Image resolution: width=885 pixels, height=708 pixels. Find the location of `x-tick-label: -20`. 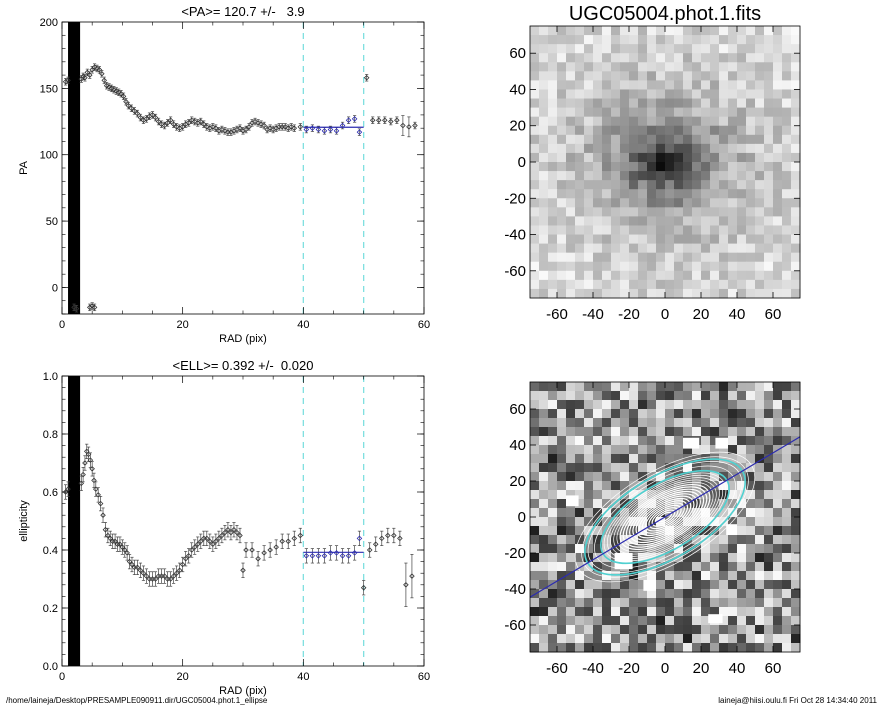

x-tick-label: -20 is located at coordinates (629, 668).